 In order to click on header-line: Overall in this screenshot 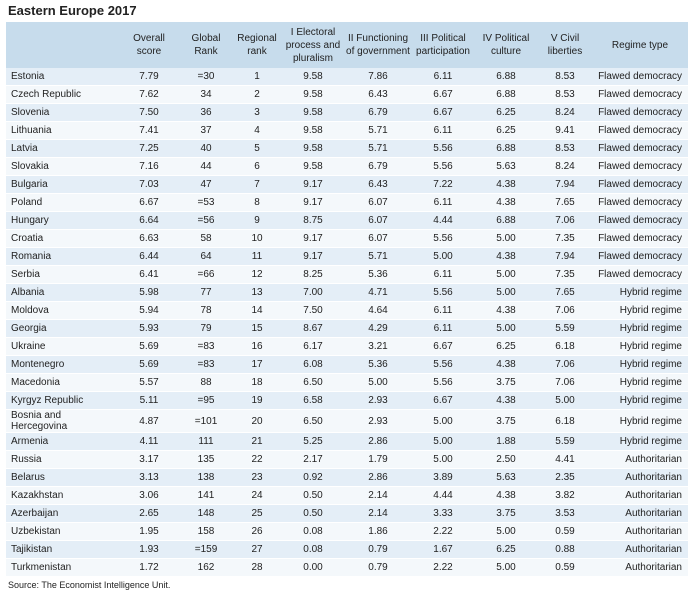, I will do `click(149, 38)`.